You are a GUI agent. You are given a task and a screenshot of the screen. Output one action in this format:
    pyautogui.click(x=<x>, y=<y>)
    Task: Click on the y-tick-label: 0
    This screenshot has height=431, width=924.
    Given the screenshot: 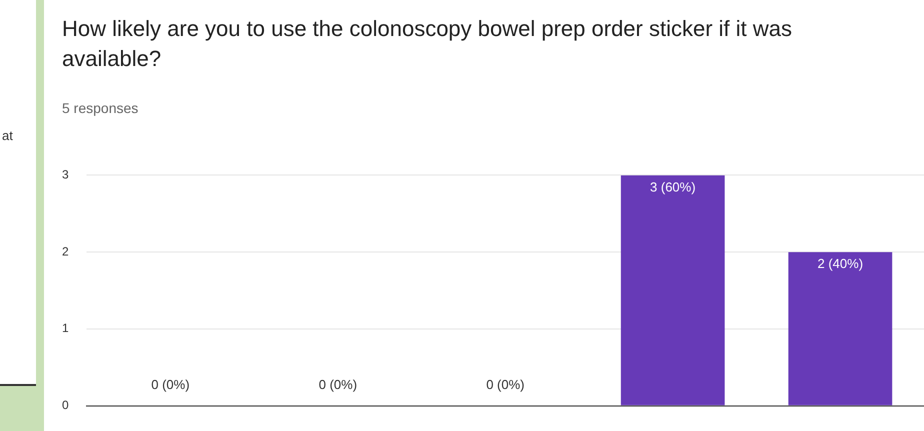 What is the action you would take?
    pyautogui.click(x=65, y=405)
    